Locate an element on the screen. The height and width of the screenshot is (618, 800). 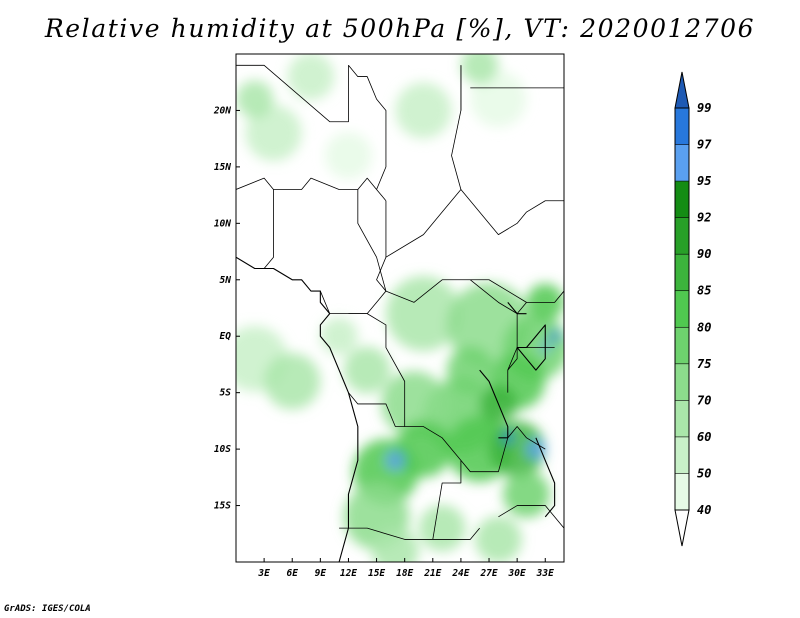
colorbar-label-2: 60 is located at coordinates (704, 437).